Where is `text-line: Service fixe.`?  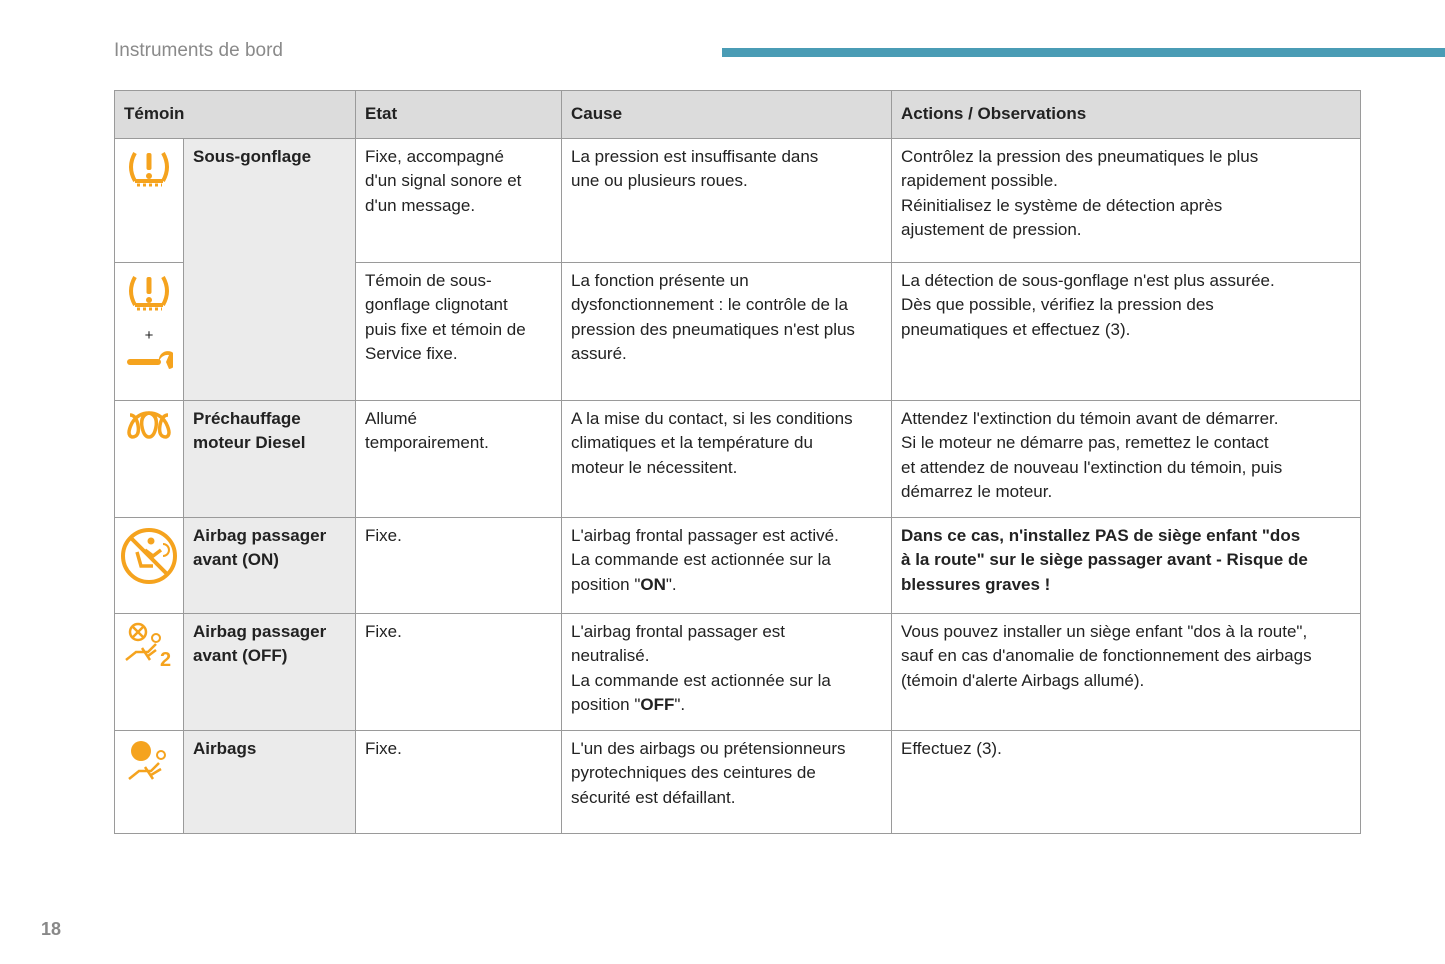 text-line: Service fixe. is located at coordinates (411, 353).